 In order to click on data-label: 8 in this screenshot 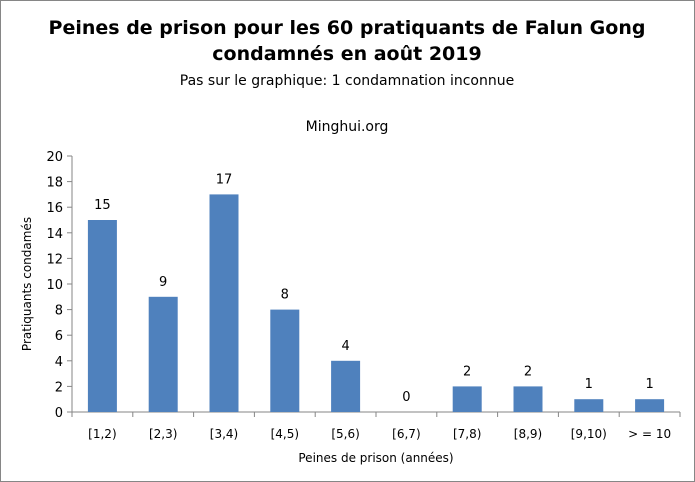, I will do `click(285, 295)`.